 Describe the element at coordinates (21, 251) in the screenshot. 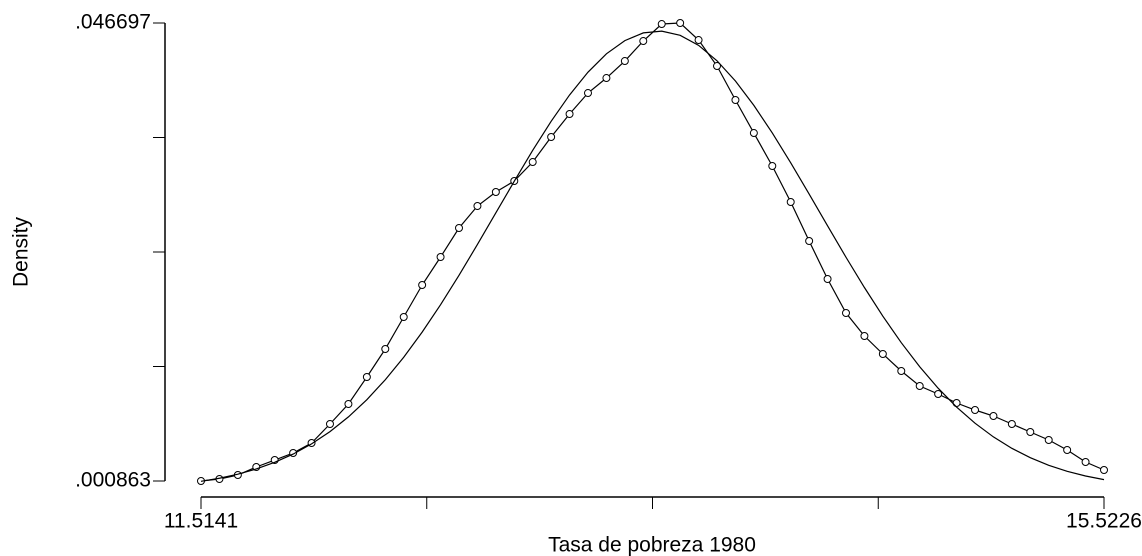

I see `y-axis-label: Density` at that location.